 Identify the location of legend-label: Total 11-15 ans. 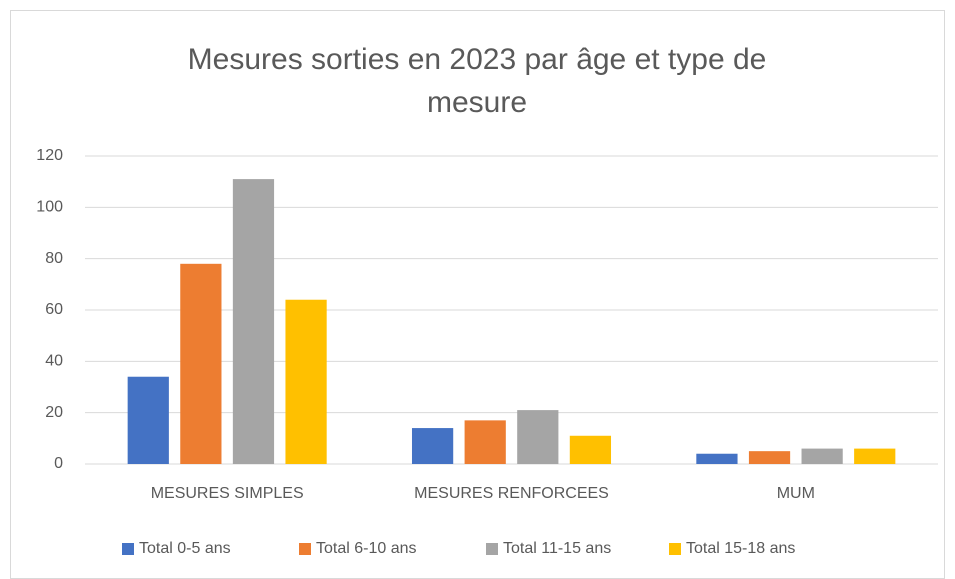
(557, 548).